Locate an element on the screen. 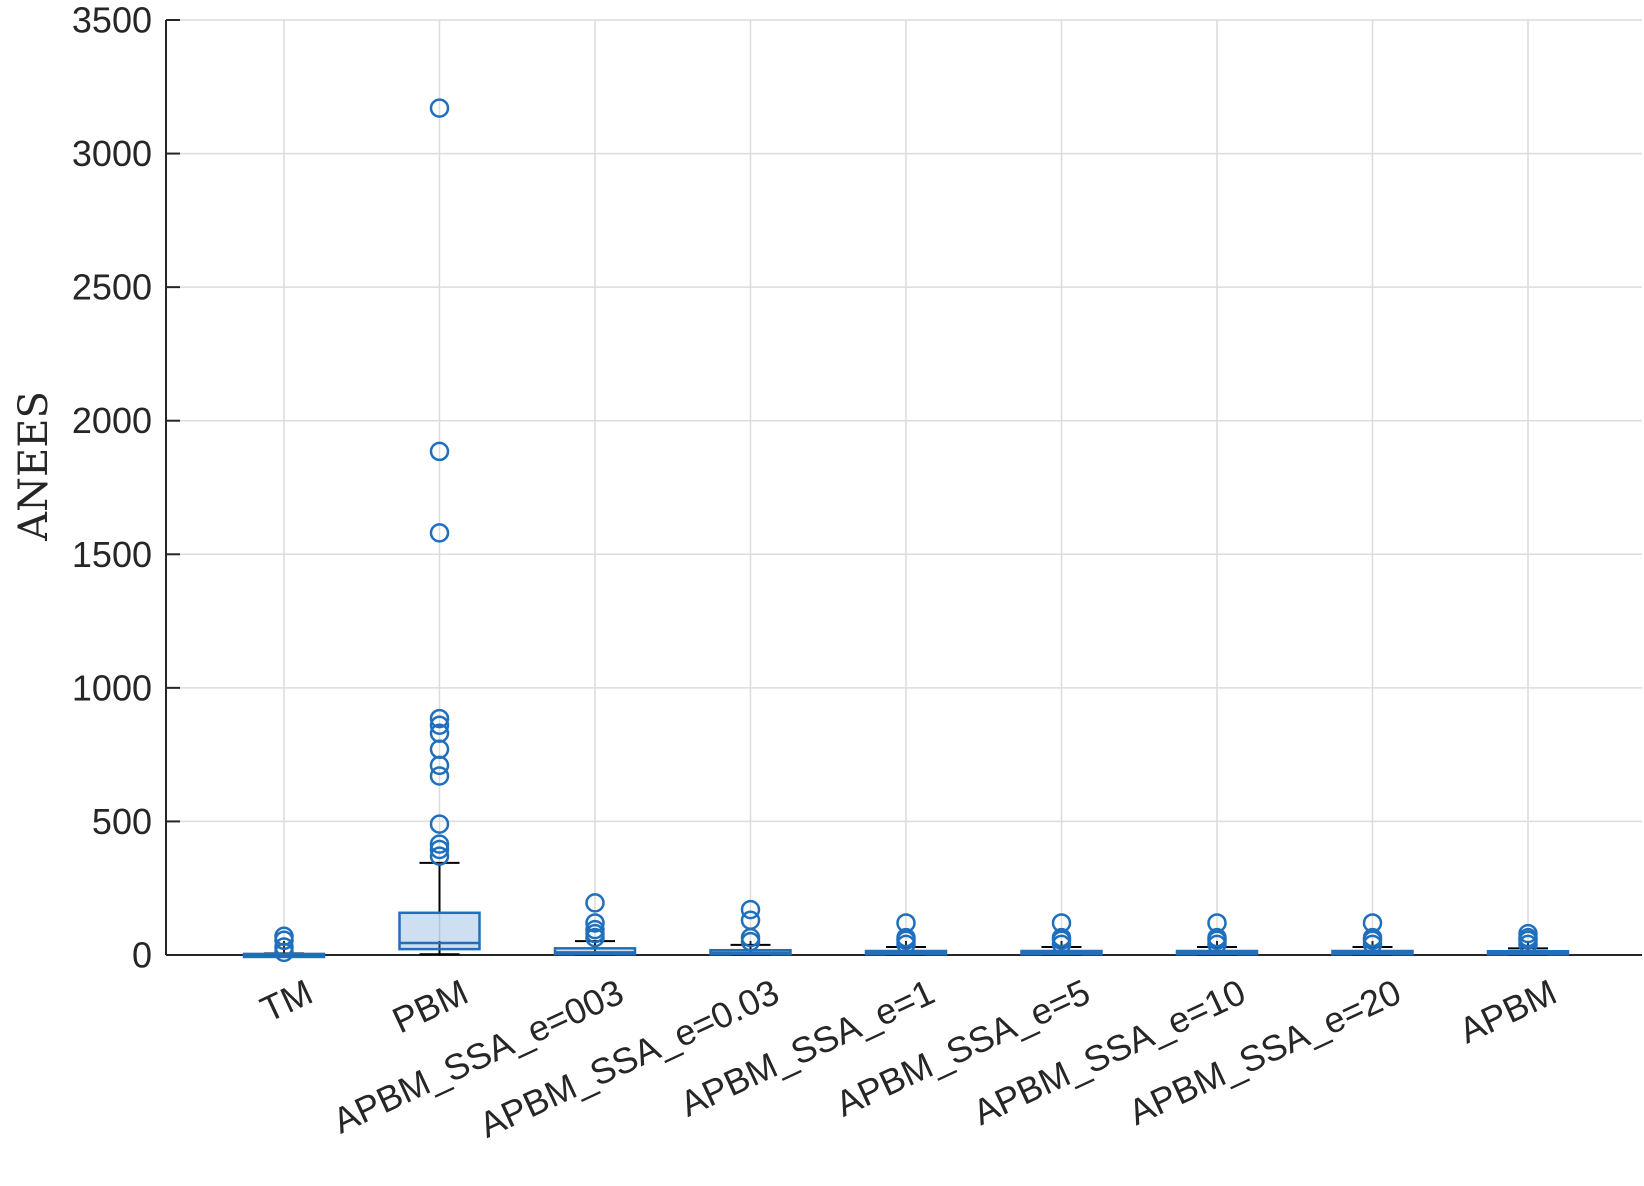 The image size is (1644, 1186). x-tick-label: APBM_SSA_e=1 is located at coordinates (807, 1047).